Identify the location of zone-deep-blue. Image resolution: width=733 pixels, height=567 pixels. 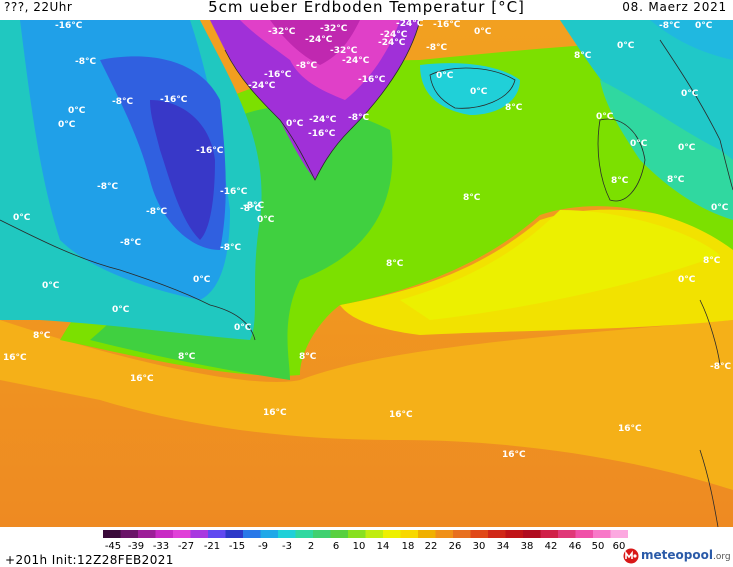
(182, 170).